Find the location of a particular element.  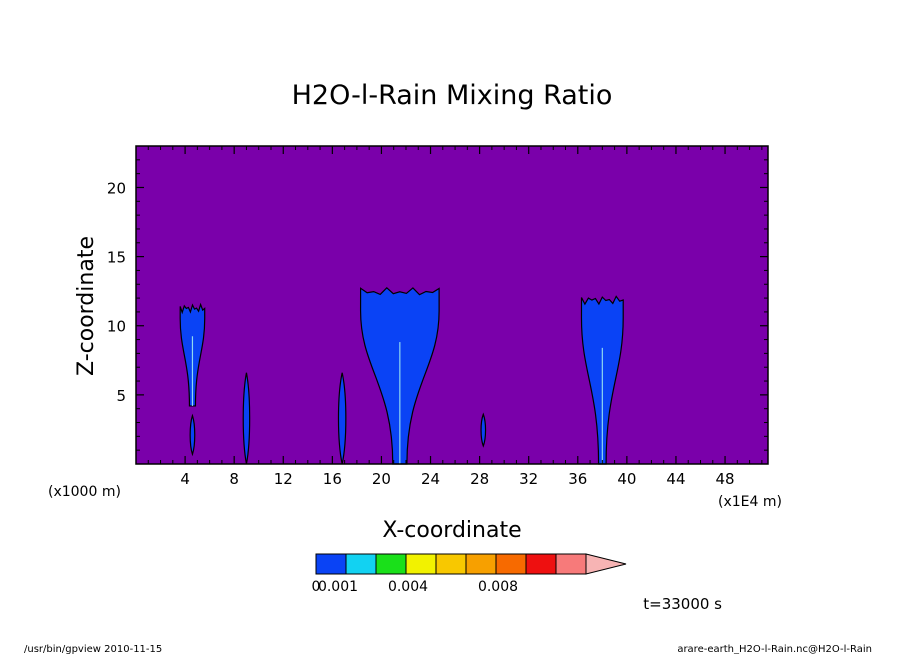

x-tick-label: 20 is located at coordinates (381, 479).